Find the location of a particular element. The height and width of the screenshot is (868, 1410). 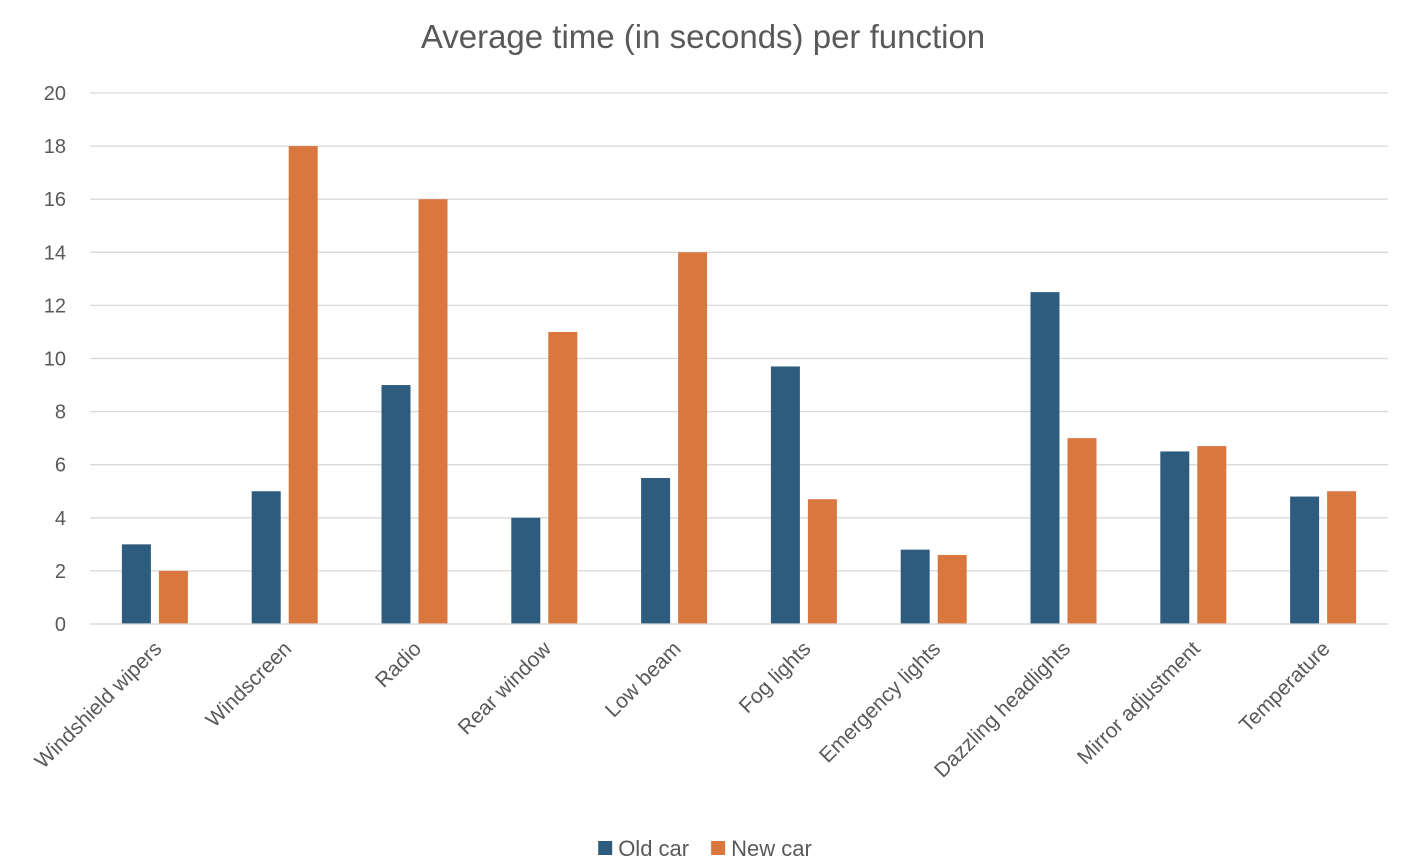

x-category-label: Rear window is located at coordinates (505, 688).